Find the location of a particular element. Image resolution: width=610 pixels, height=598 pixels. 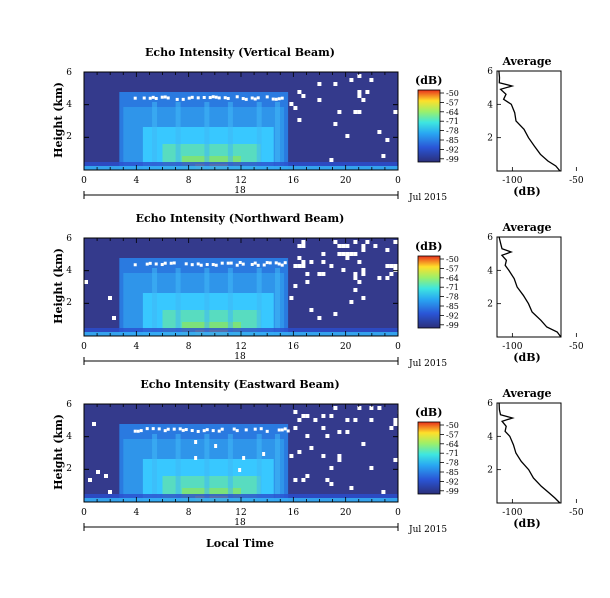

panel-title: Echo Intensity (Vertical Beam) is located at coordinates (240, 52).